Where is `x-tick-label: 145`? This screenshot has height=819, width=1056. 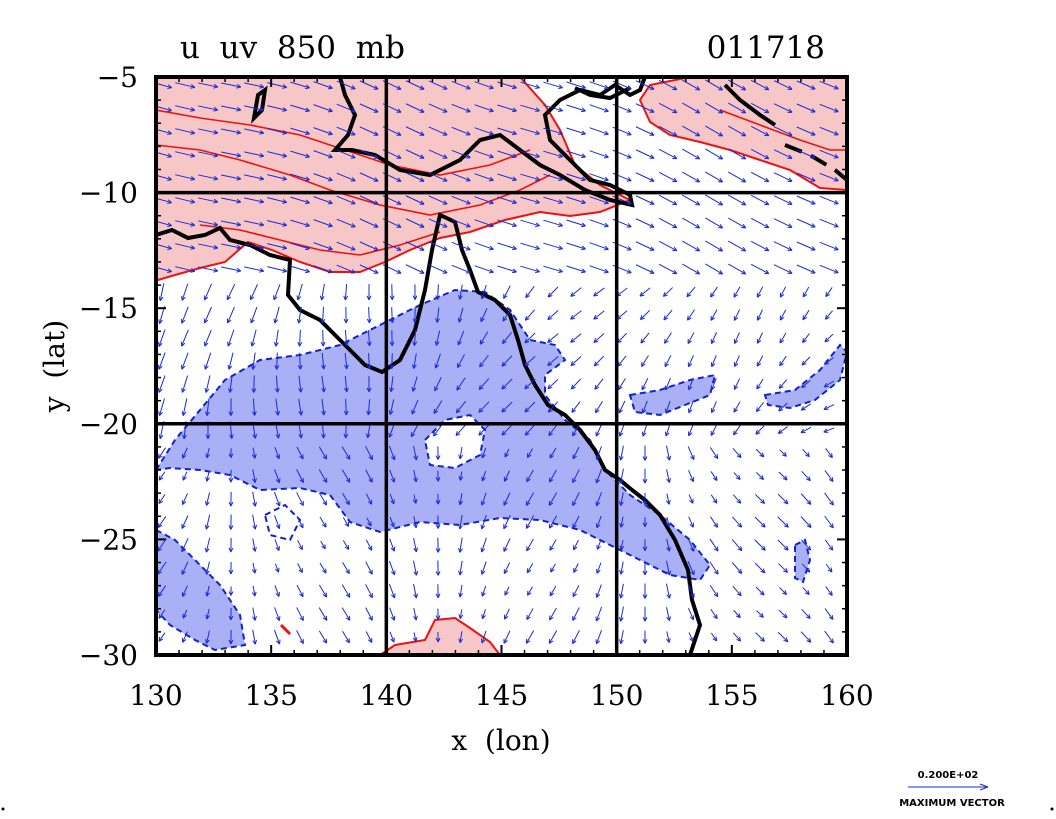
x-tick-label: 145 is located at coordinates (501, 695).